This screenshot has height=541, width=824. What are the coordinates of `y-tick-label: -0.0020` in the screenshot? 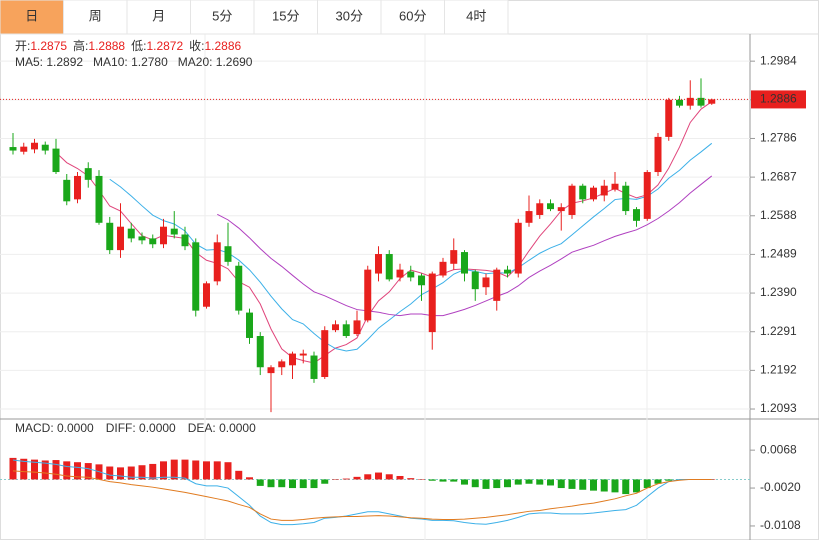 It's located at (780, 487).